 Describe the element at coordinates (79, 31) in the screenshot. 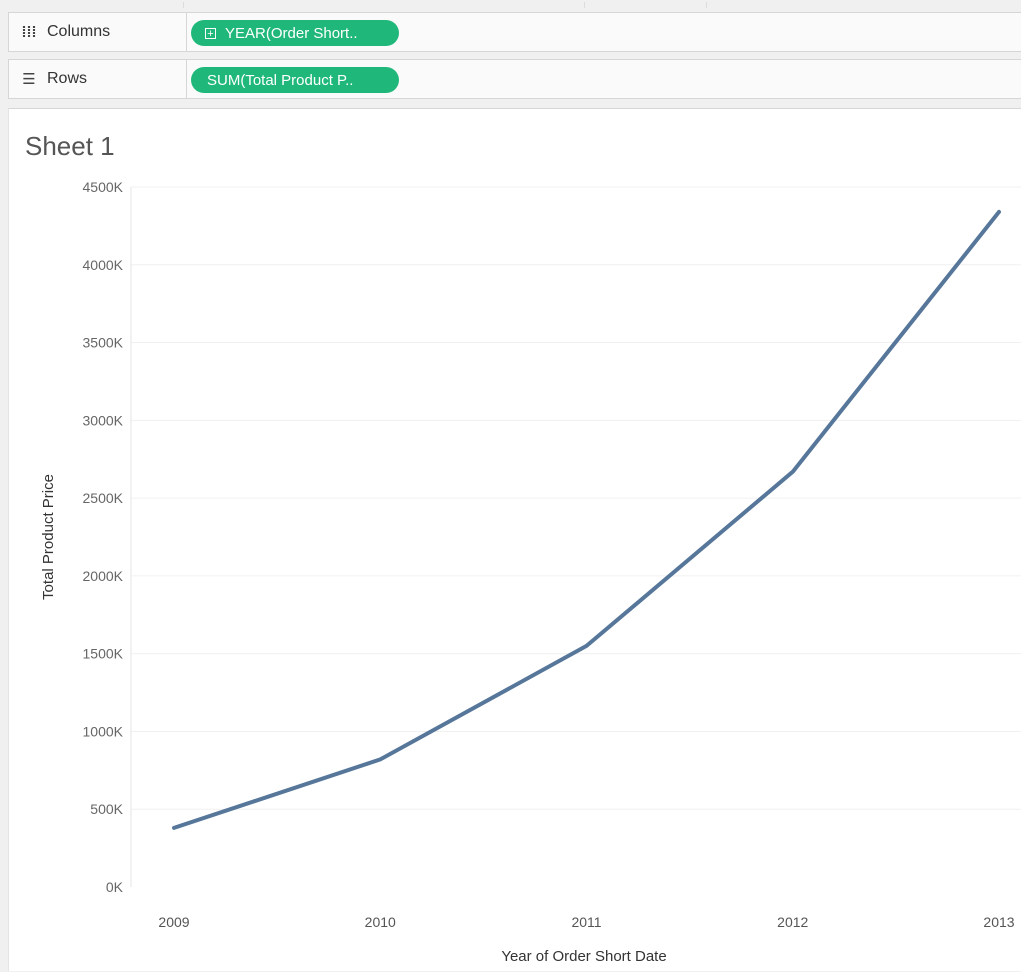

I see `columns-label: Columns` at that location.